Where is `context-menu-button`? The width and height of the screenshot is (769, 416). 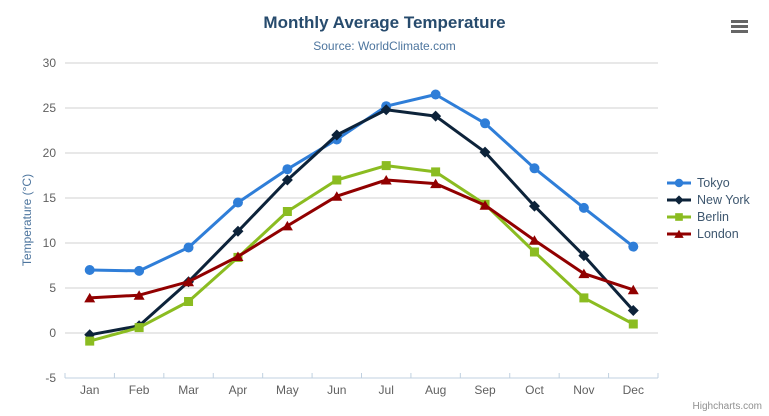 context-menu-button is located at coordinates (740, 26).